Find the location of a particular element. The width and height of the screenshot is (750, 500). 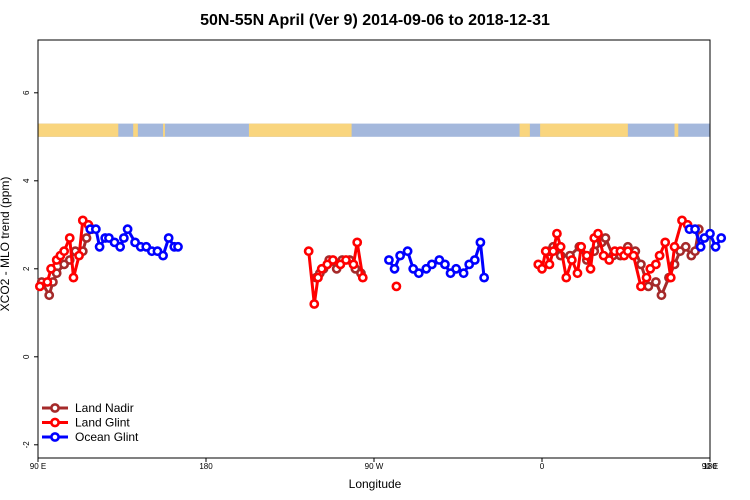

x-tick-label-1: 180 is located at coordinates (206, 466).